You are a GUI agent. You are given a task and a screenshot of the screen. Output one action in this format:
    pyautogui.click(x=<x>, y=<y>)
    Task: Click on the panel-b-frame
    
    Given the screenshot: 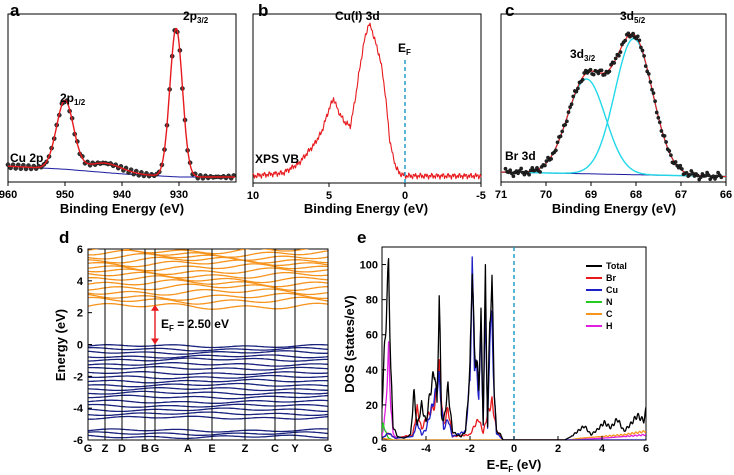 What is the action you would take?
    pyautogui.click(x=367, y=98)
    